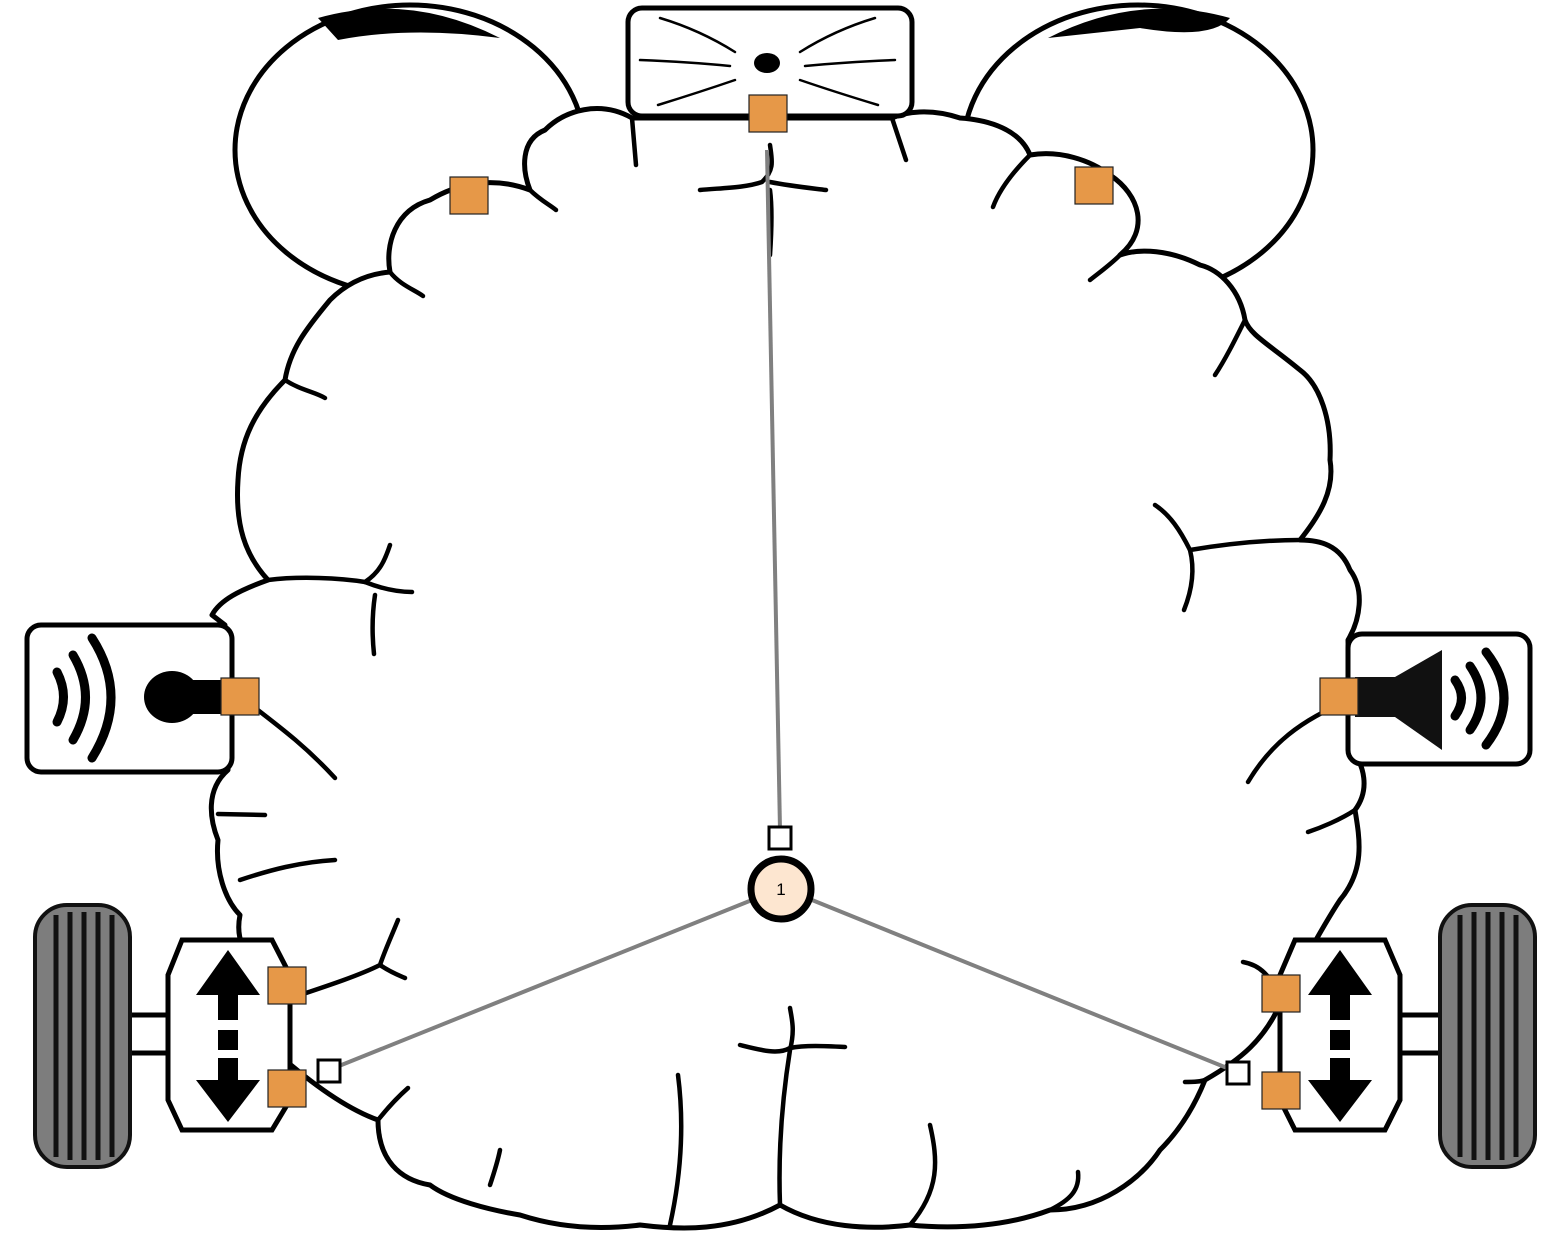  I want to click on right-wheel, so click(1464, 1036).